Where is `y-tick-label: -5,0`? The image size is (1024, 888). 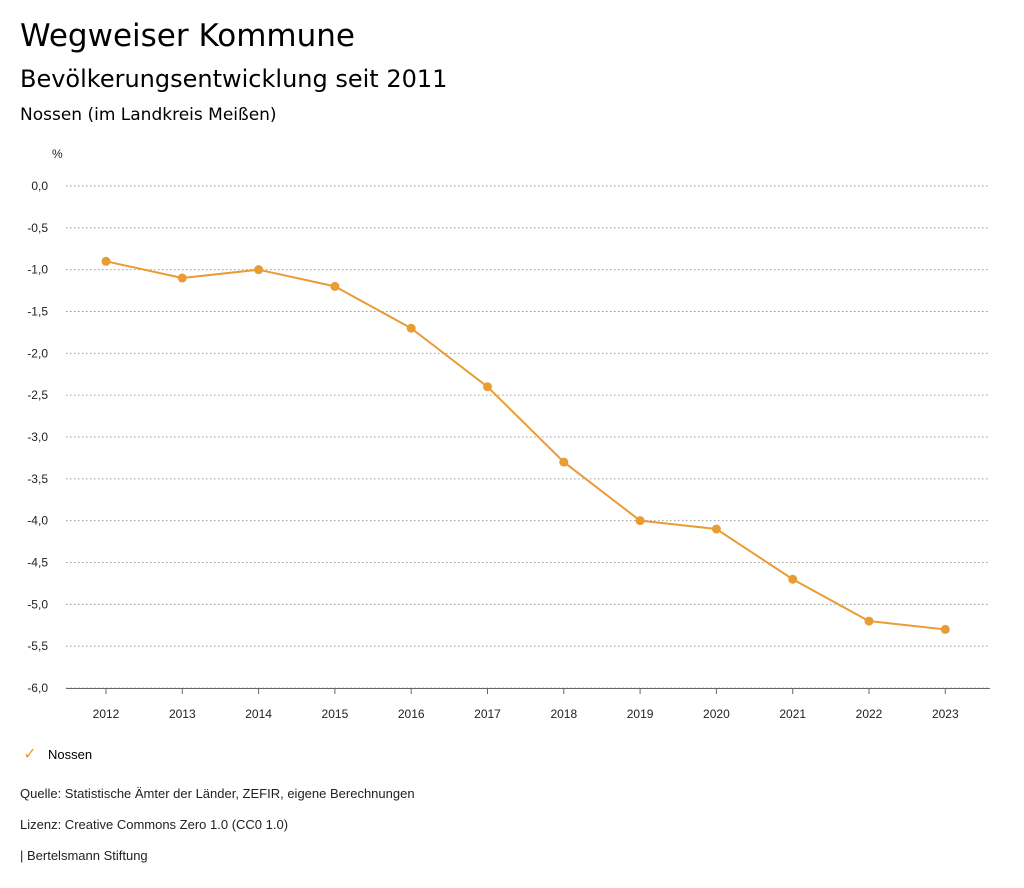 y-tick-label: -5,0 is located at coordinates (37, 604).